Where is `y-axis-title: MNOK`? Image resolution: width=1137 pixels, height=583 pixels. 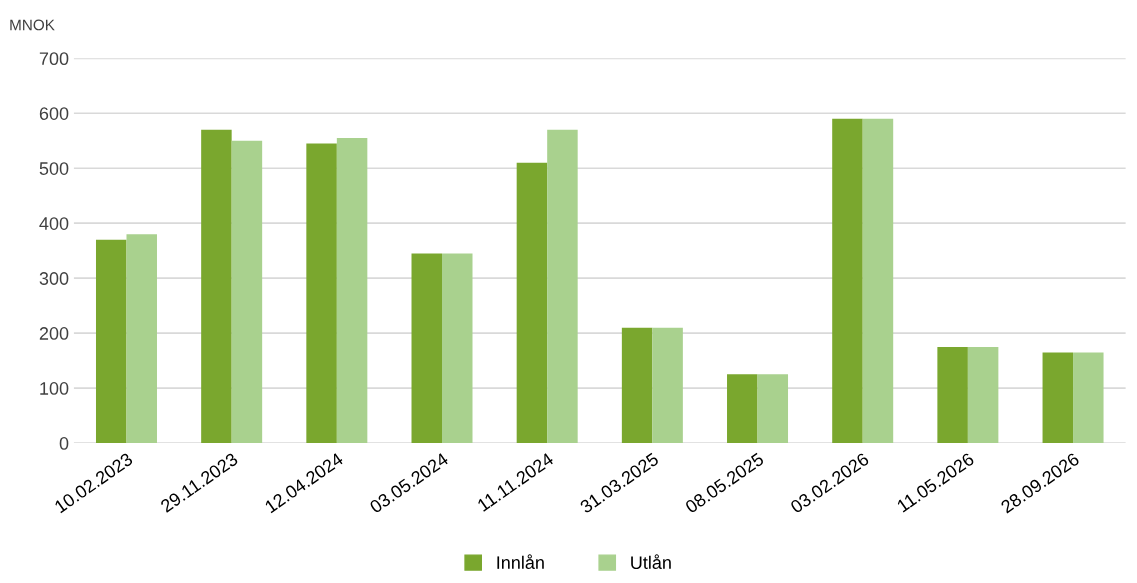
y-axis-title: MNOK is located at coordinates (32, 25).